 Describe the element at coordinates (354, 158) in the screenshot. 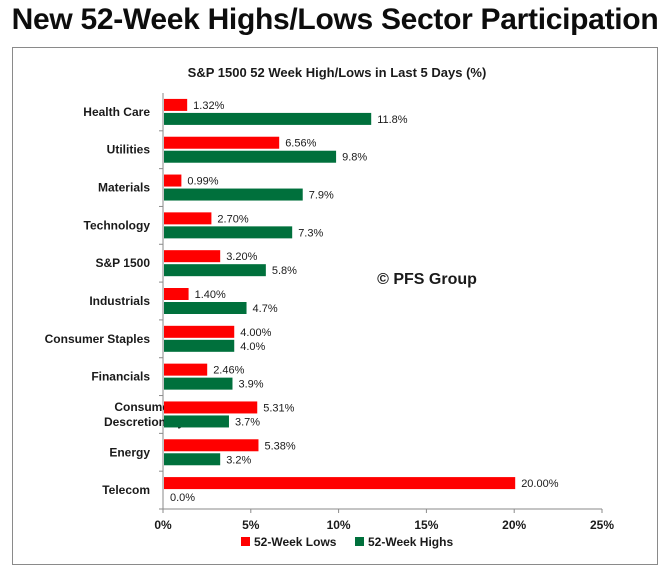

I see `highs-data-label: 9.8%` at that location.